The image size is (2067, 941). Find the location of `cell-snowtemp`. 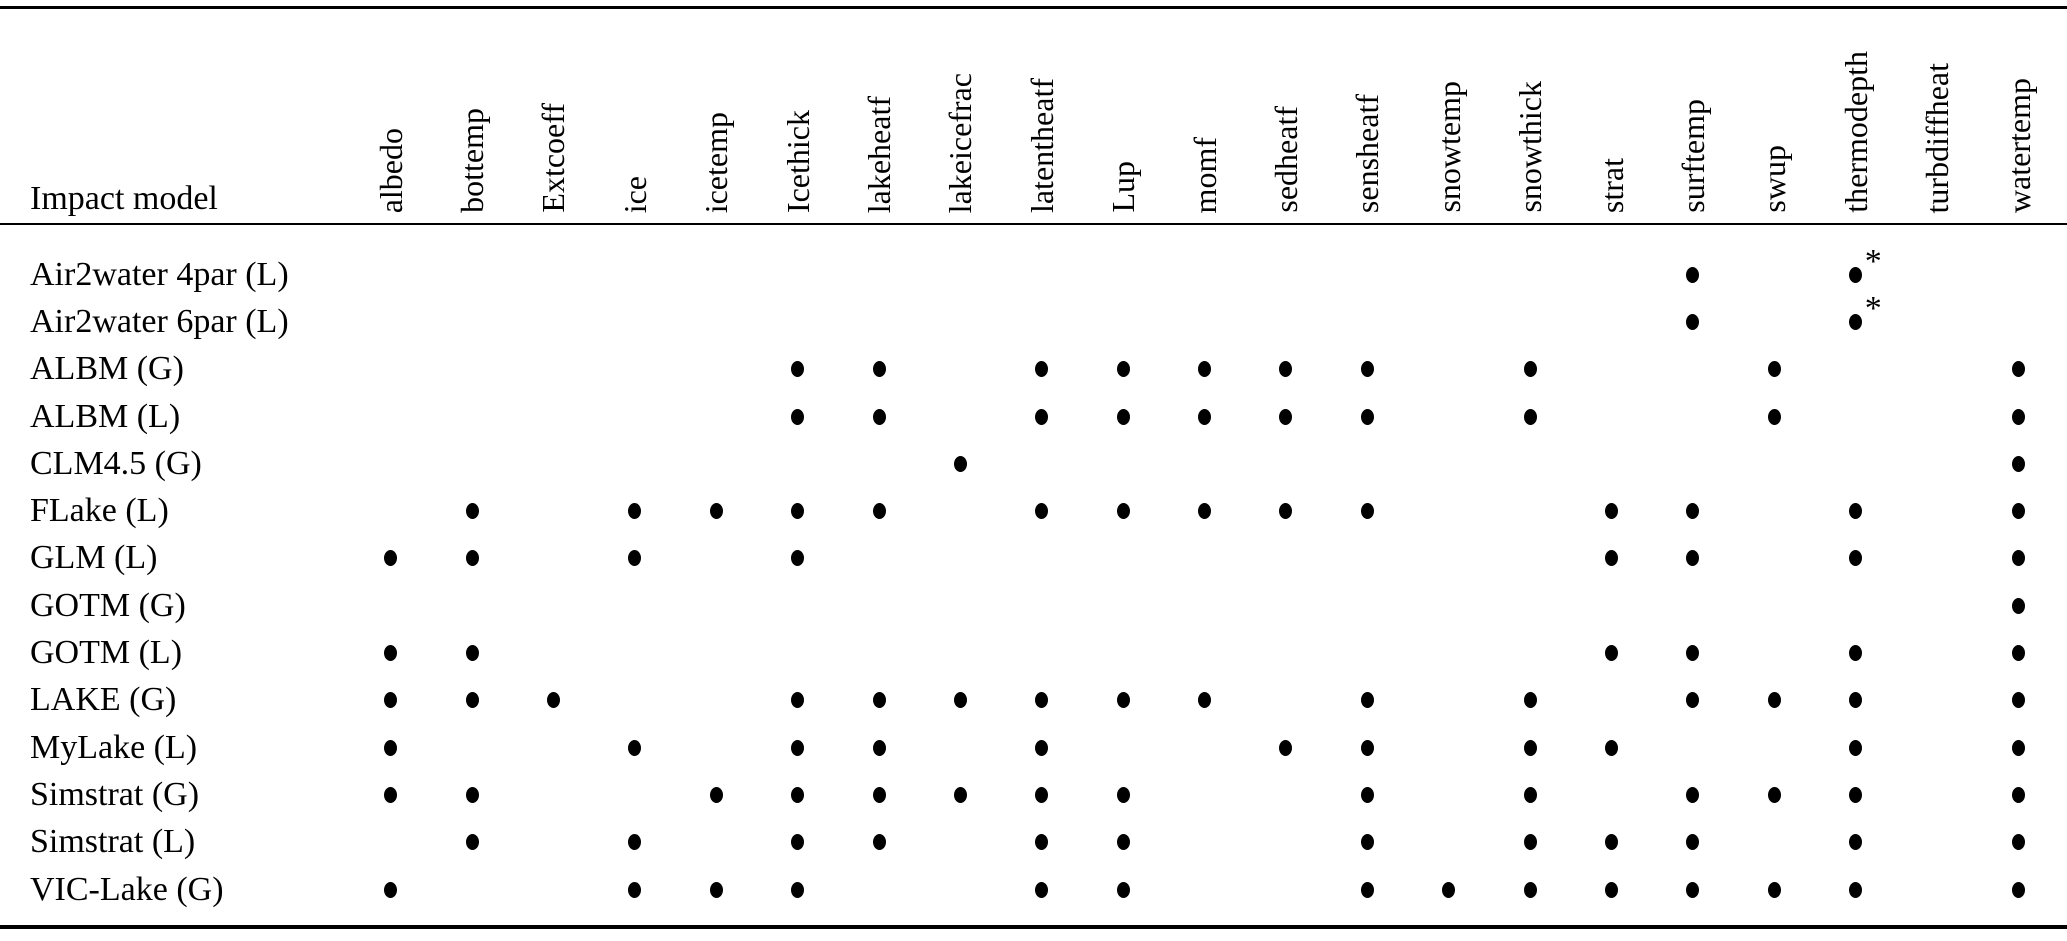

cell-snowtemp is located at coordinates (1448, 747).